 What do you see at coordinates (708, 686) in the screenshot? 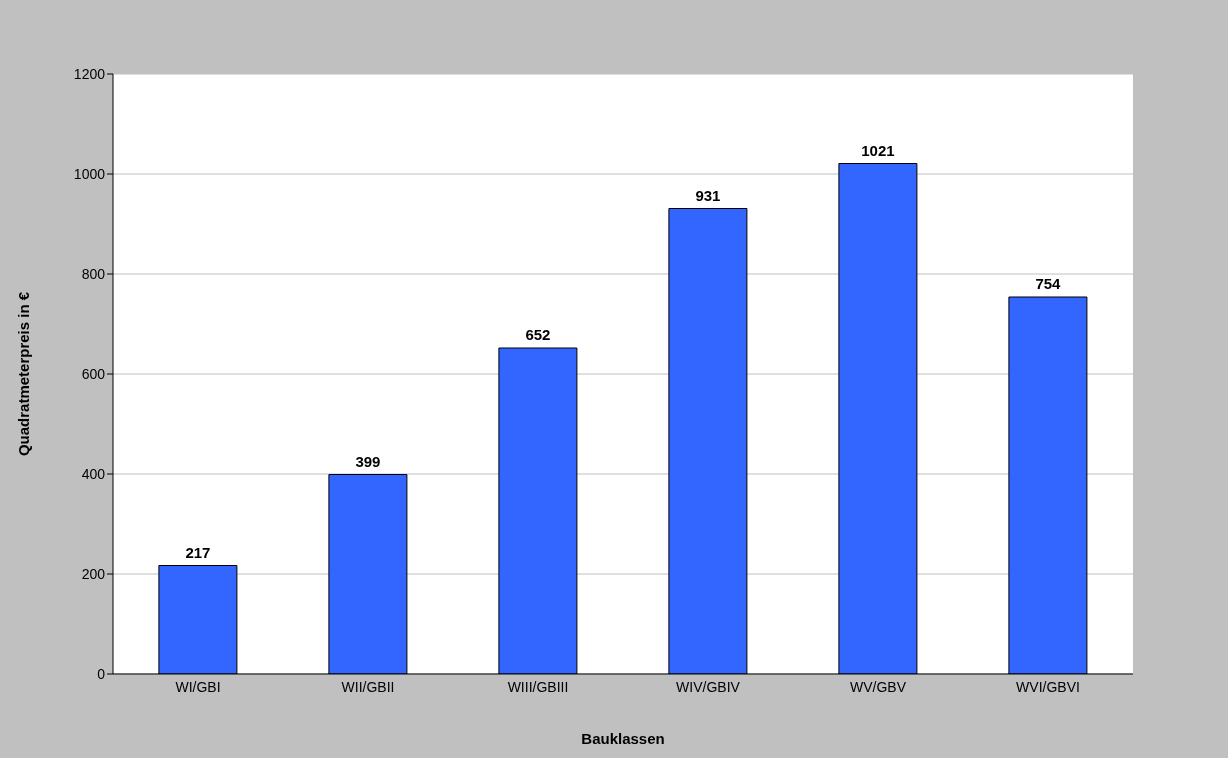
I see `x-tick-label: WIV/GBIV` at bounding box center [708, 686].